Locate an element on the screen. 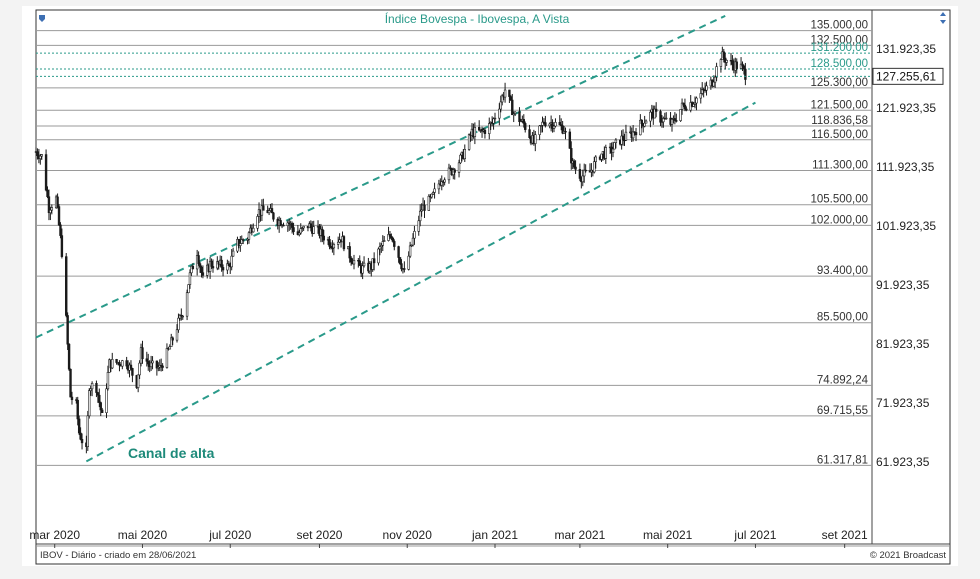  level-label: 85.500,00 is located at coordinates (842, 318).